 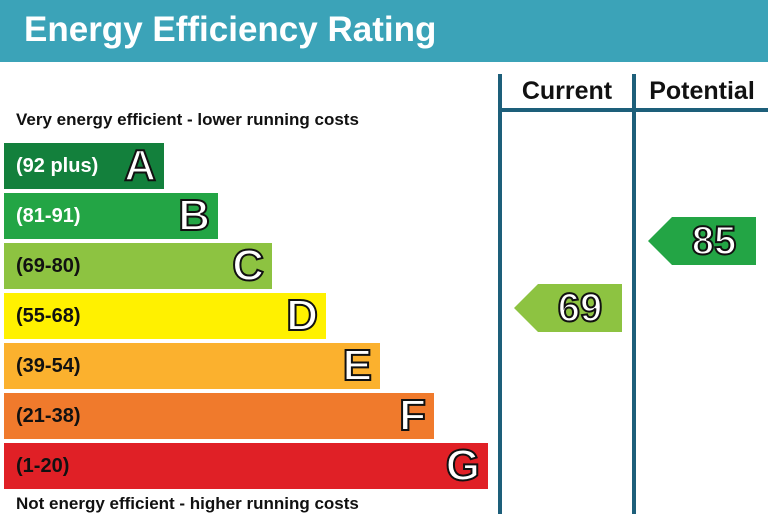 What do you see at coordinates (463, 466) in the screenshot?
I see `band-letter: G` at bounding box center [463, 466].